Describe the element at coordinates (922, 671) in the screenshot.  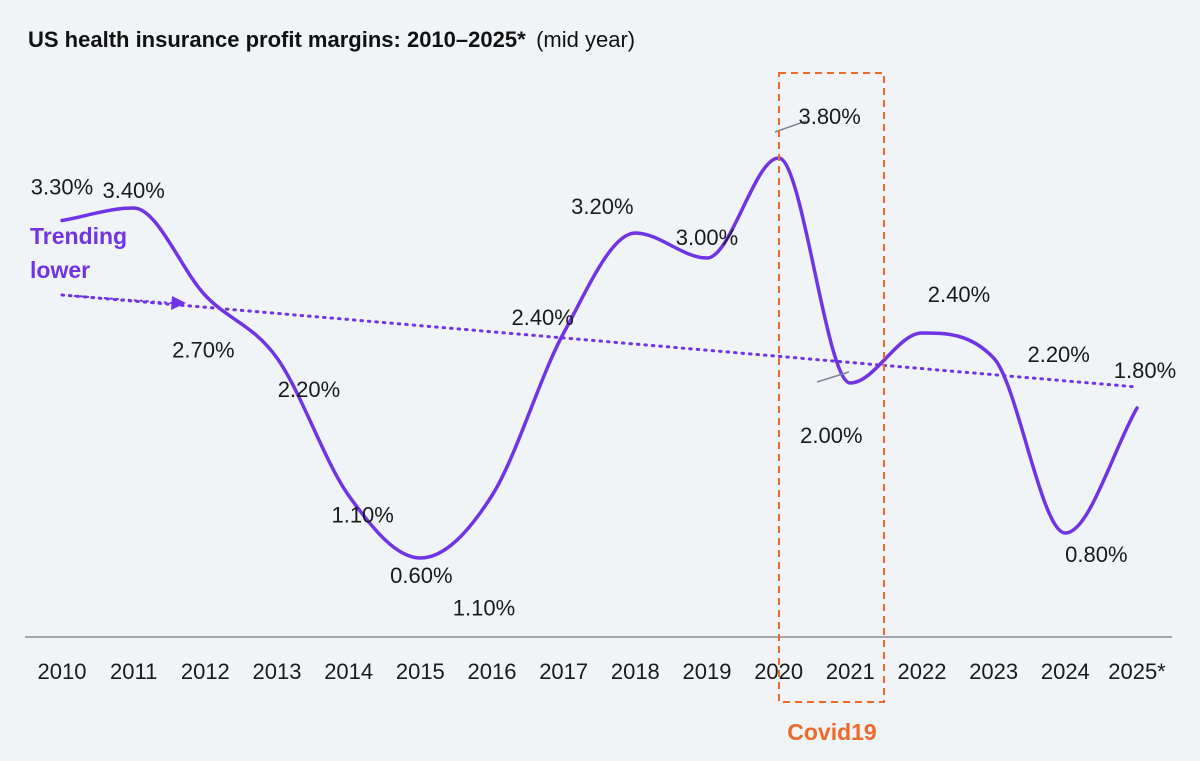
I see `x-tick-2022: 2022` at that location.